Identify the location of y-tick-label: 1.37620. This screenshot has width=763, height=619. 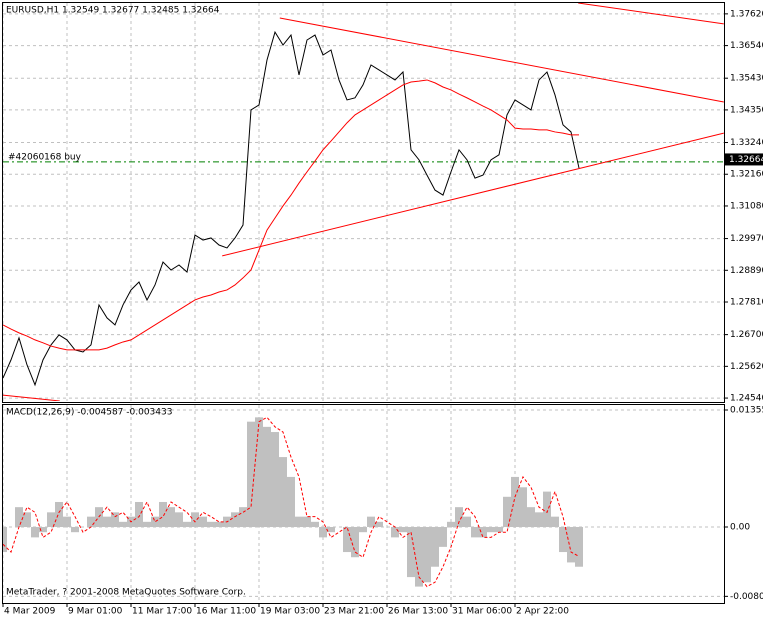
(746, 14).